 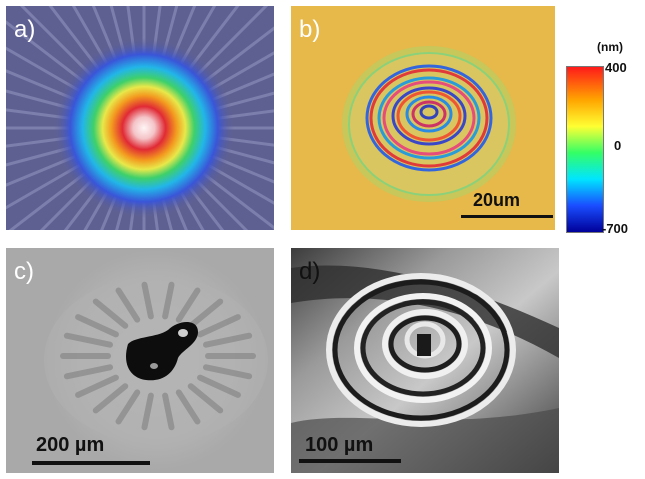 I want to click on panel-c-scale-label: 200 µm, so click(x=70, y=445).